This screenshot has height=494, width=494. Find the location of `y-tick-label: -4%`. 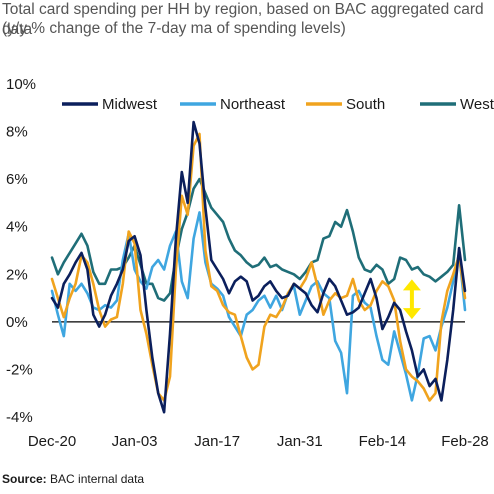

y-tick-label: -4% is located at coordinates (19, 417).